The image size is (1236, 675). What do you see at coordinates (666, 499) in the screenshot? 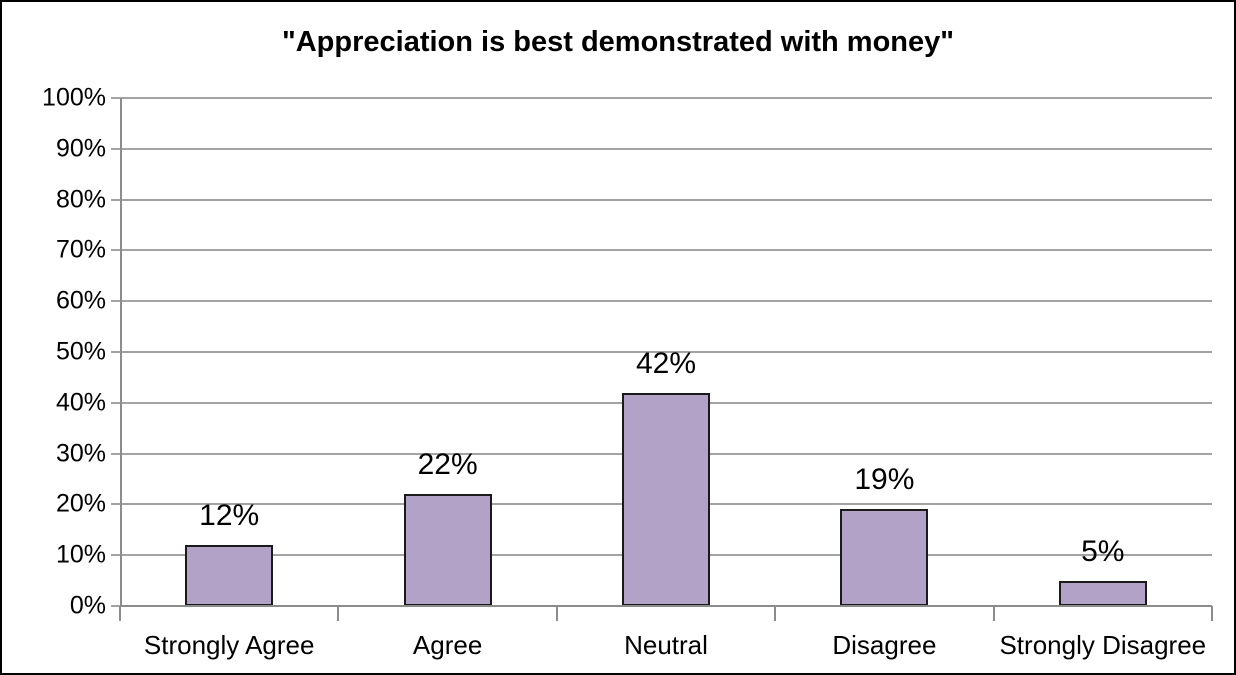
I see `bar-neutral` at bounding box center [666, 499].